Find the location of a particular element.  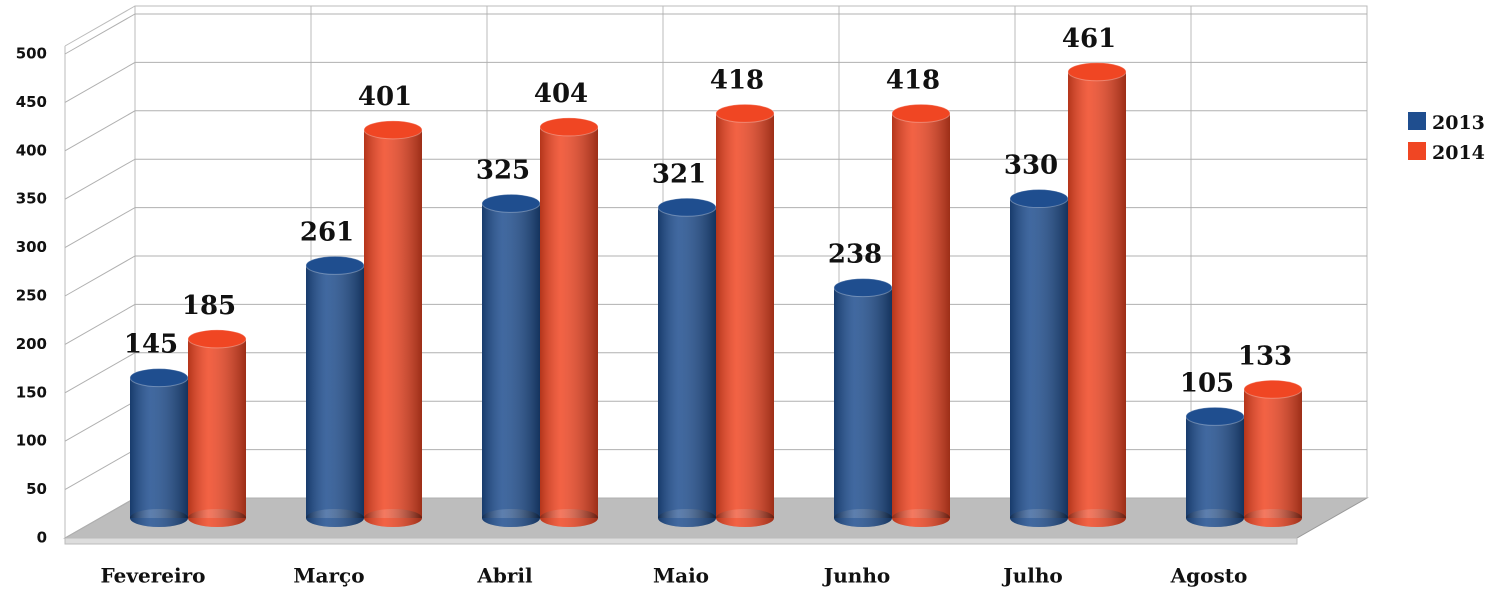

value-label: 238 is located at coordinates (855, 255).